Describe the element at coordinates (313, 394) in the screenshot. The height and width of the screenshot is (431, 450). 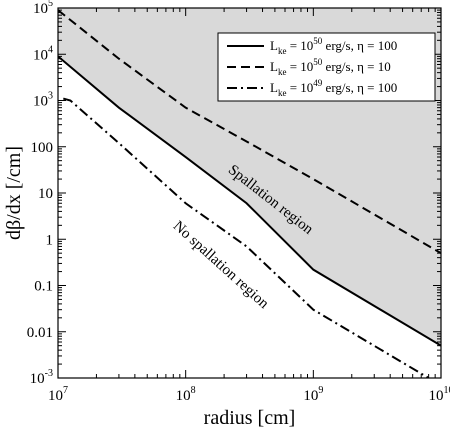
I see `x-tick-label: 10⁹` at that location.